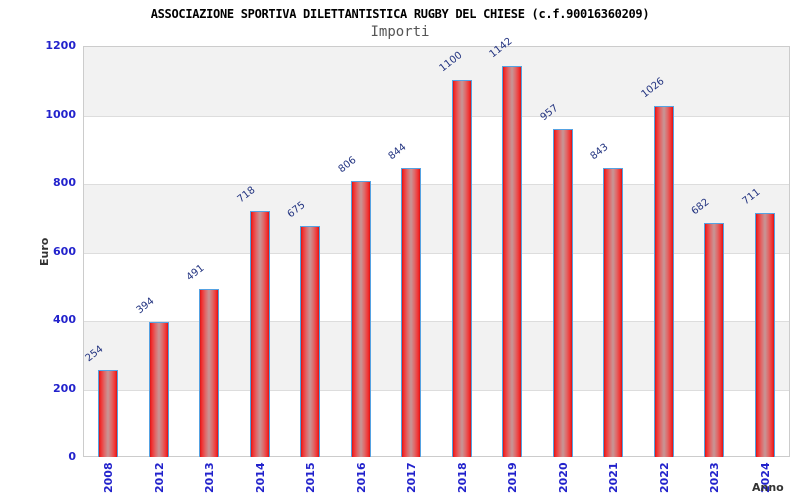 Image resolution: width=800 pixels, height=500 pixels. What do you see at coordinates (411, 312) in the screenshot?
I see `bar-2017` at bounding box center [411, 312].